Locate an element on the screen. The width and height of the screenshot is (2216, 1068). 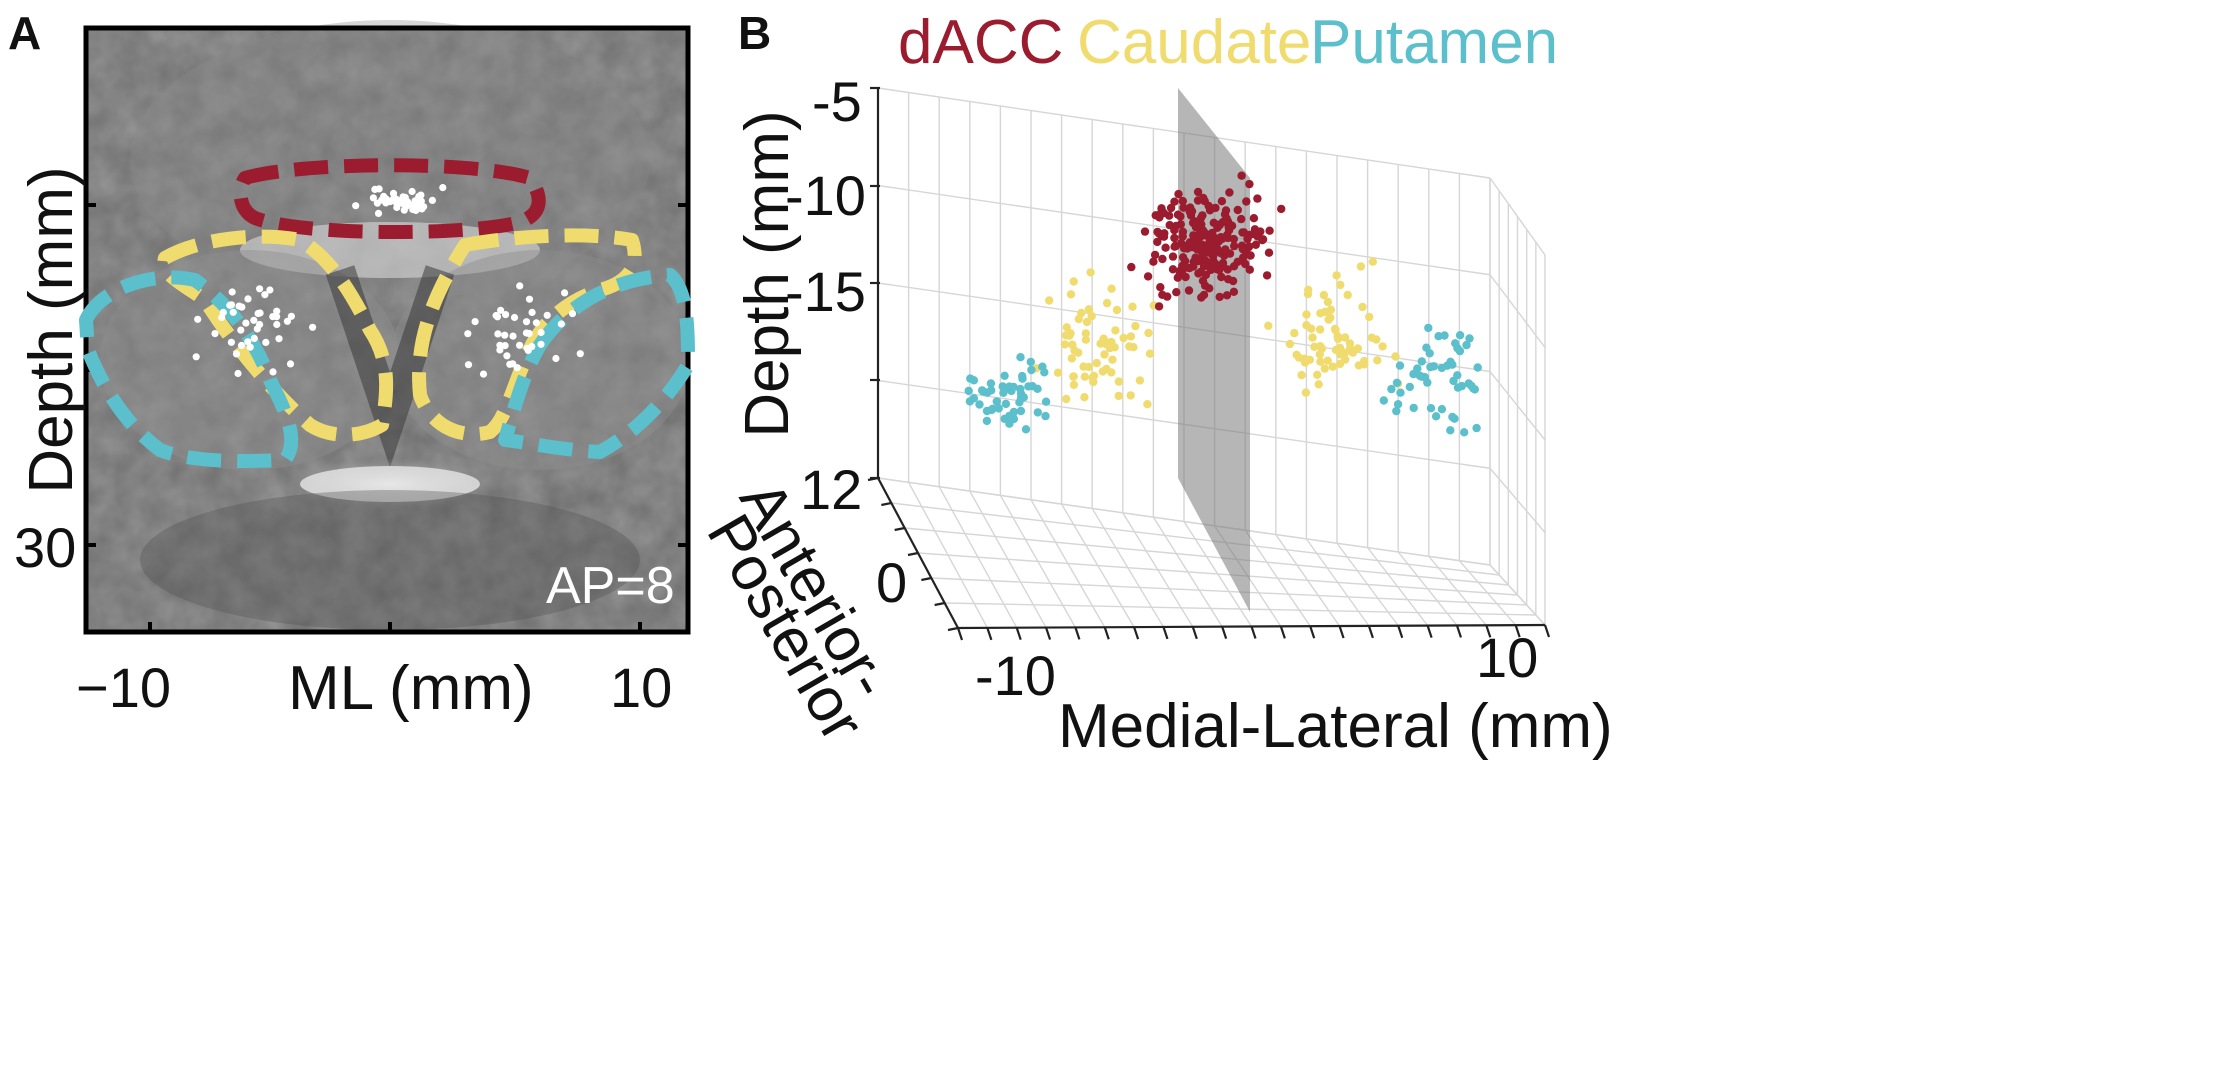
midline-plane is located at coordinates (1214, 350).